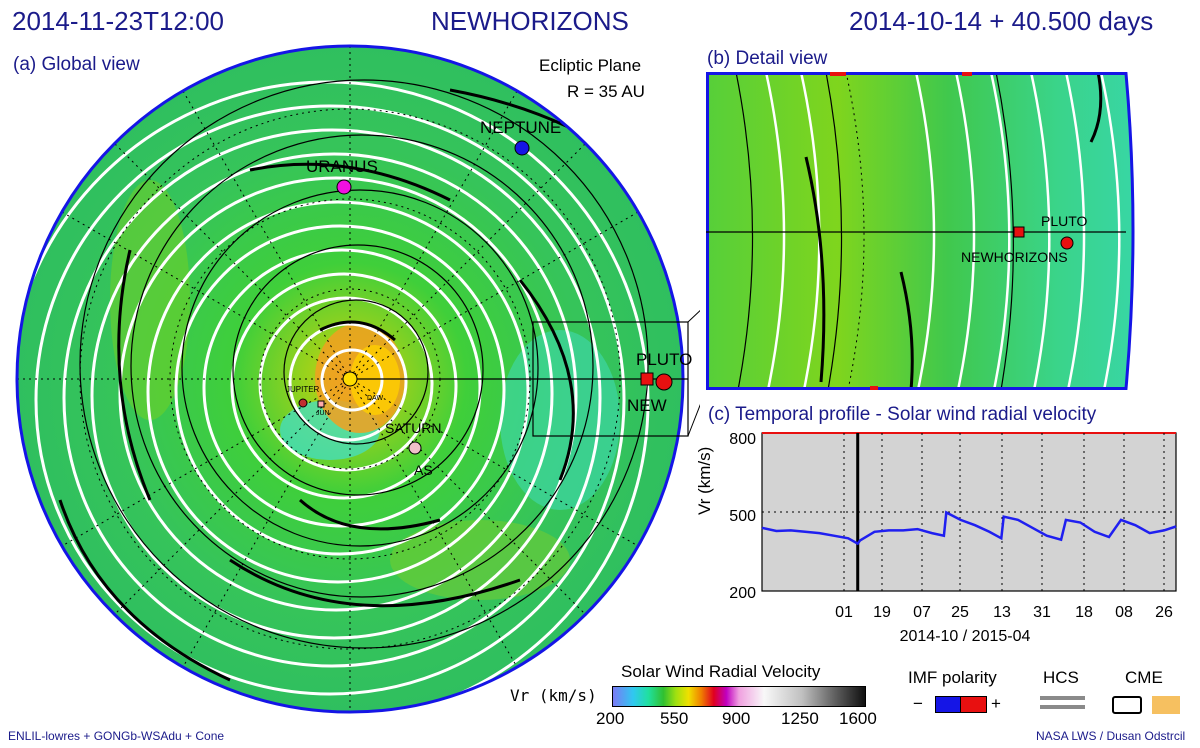 The width and height of the screenshot is (1200, 748). What do you see at coordinates (1084, 612) in the screenshot?
I see `xtick-label: 18` at bounding box center [1084, 612].